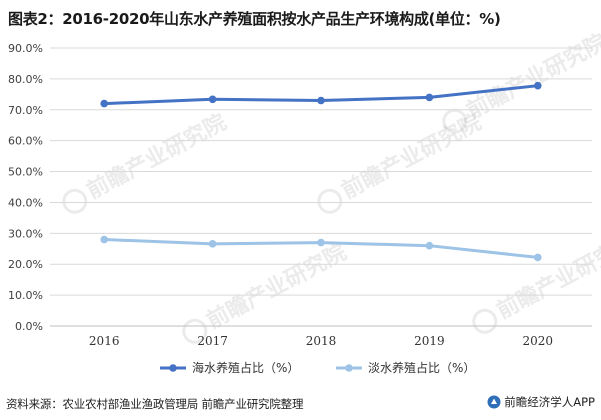 The image size is (601, 420). What do you see at coordinates (104, 341) in the screenshot?
I see `x-tick-label: 2016` at bounding box center [104, 341].